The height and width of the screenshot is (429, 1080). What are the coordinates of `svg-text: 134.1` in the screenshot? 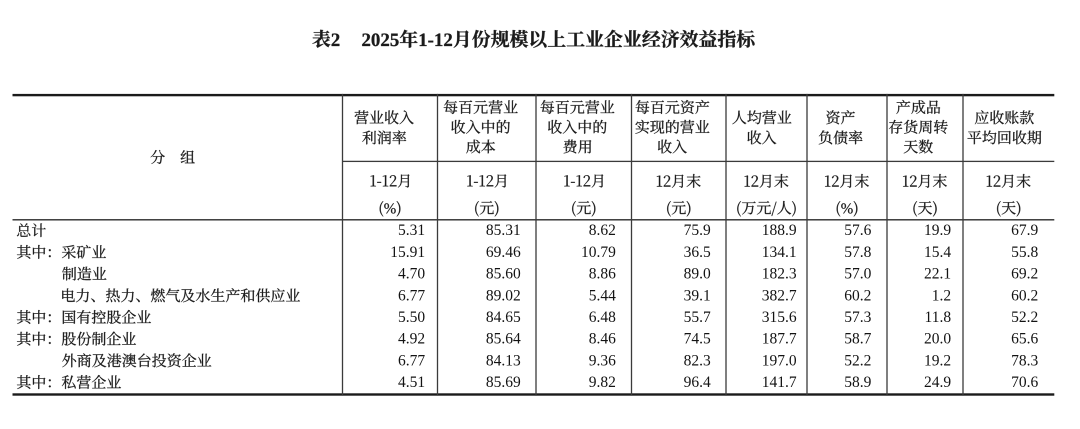 It's located at (779, 252).